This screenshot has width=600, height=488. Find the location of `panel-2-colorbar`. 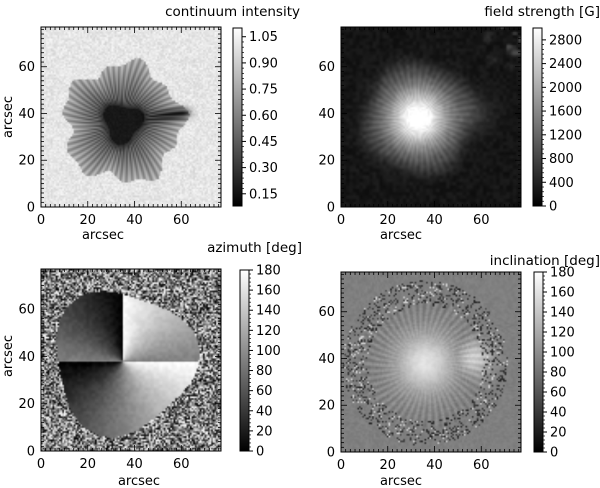

panel-2-colorbar is located at coordinates (537, 117).